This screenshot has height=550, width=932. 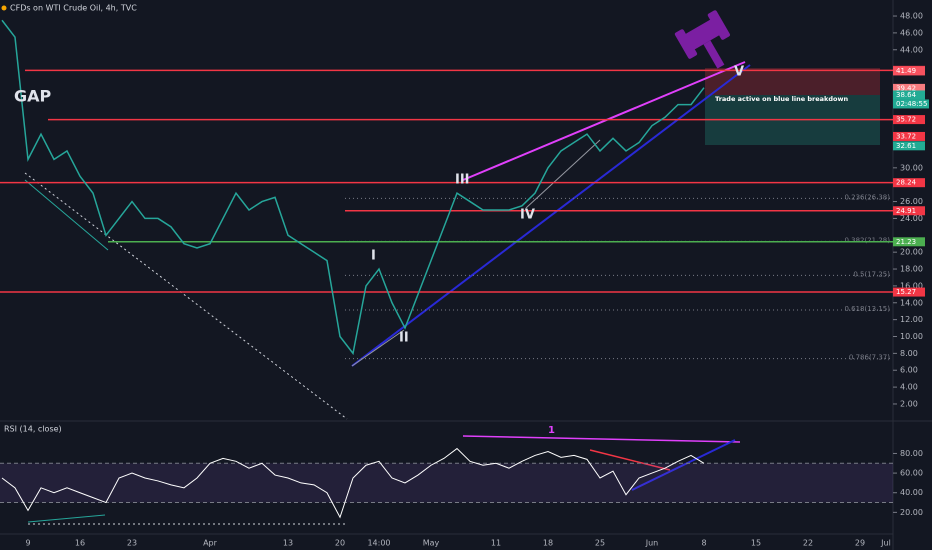 I want to click on status-dot, so click(x=4, y=8).